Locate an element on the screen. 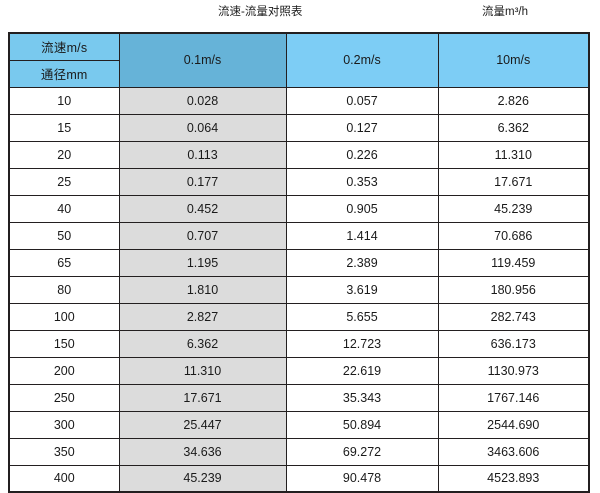 The width and height of the screenshot is (600, 493). cell-diameter: 65 is located at coordinates (64, 262).